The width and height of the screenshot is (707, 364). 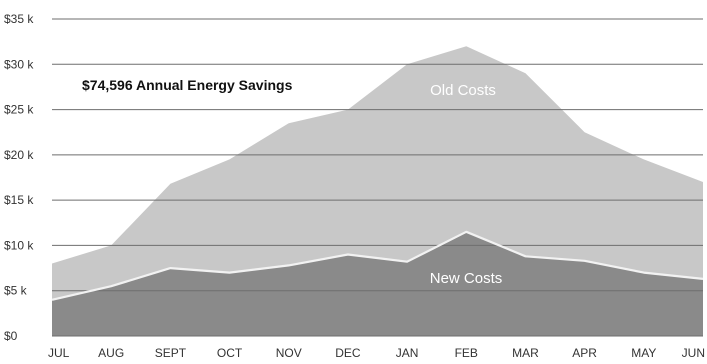 What do you see at coordinates (19, 64) in the screenshot?
I see `y-tick-label: $30 k` at bounding box center [19, 64].